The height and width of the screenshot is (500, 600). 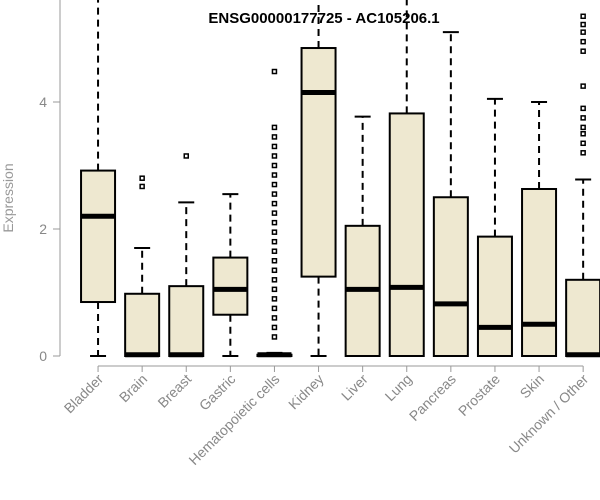 What do you see at coordinates (217, 392) in the screenshot?
I see `x-tick-label: Gastric` at bounding box center [217, 392].